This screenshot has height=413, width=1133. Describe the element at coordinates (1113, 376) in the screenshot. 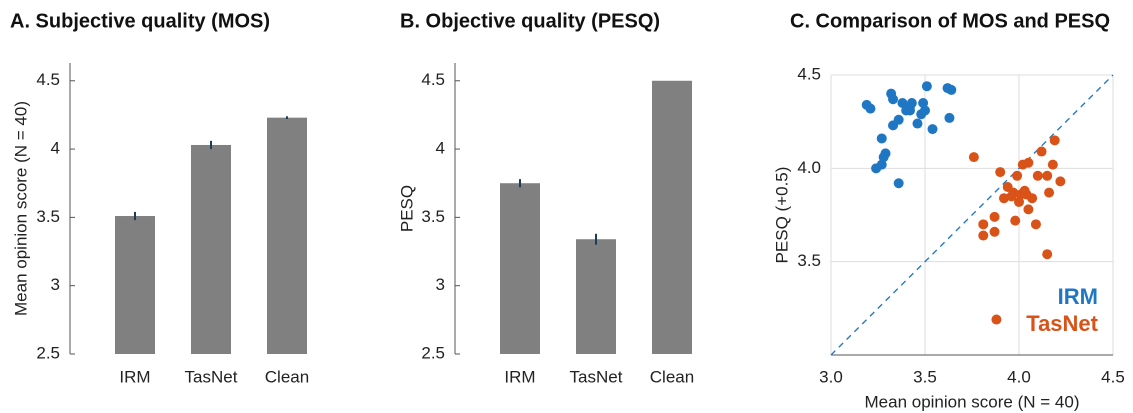

I see `x-tick-label: 4.5` at that location.